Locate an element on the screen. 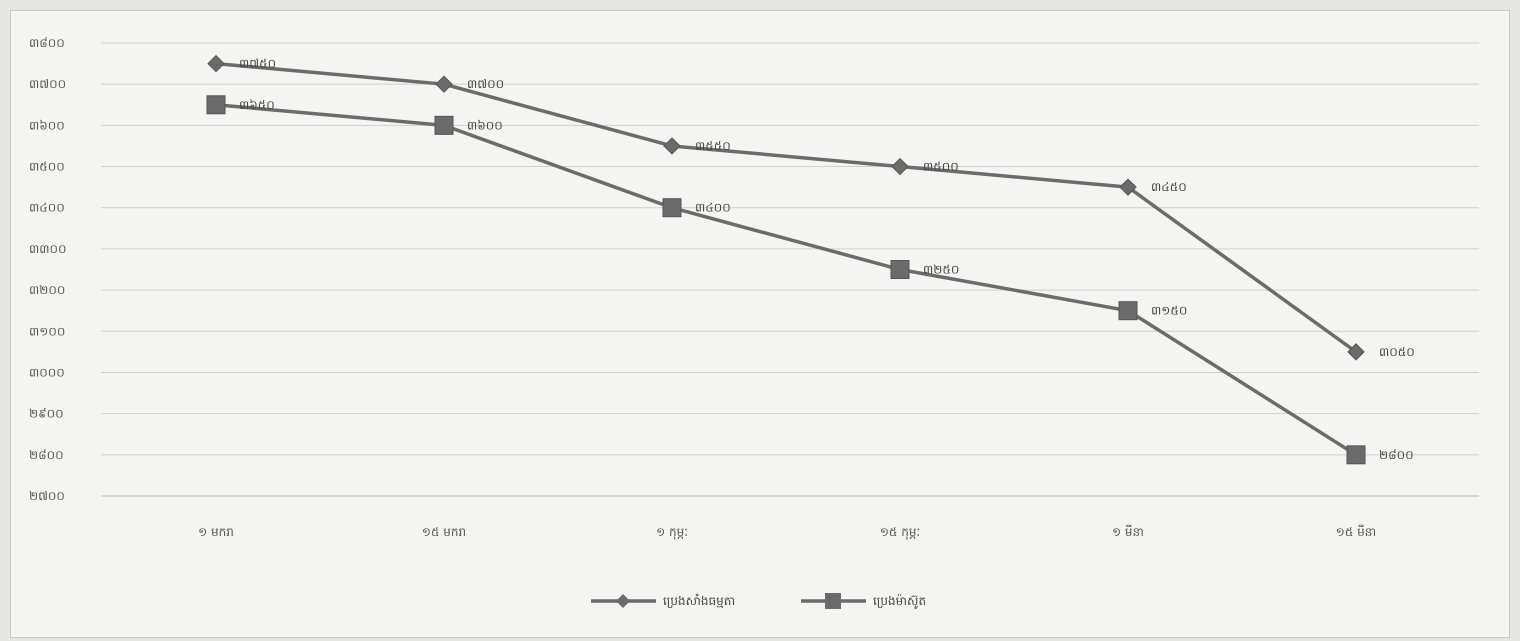 The width and height of the screenshot is (1520, 641). data-label: ៣៥០០ is located at coordinates (941, 167).